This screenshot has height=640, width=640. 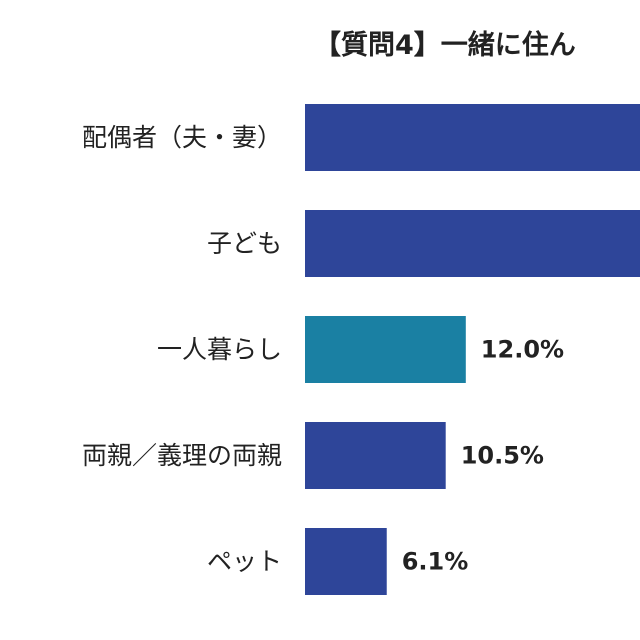 I want to click on chart-title: 【質問4】一緒に住ん, so click(x=445, y=45).